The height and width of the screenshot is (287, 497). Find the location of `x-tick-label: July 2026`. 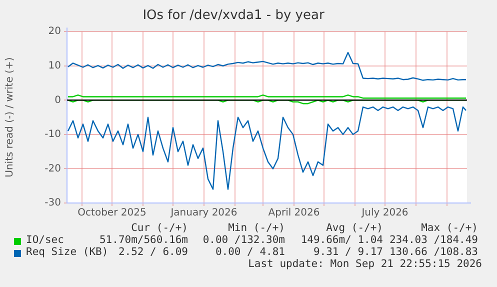

x-tick-label: July 2026 is located at coordinates (384, 213).